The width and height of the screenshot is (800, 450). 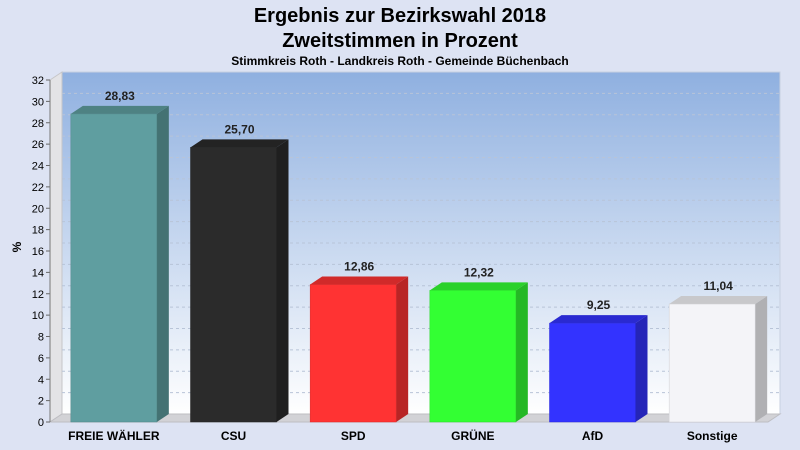 What do you see at coordinates (239, 129) in the screenshot?
I see `data-label: 25,70` at bounding box center [239, 129].